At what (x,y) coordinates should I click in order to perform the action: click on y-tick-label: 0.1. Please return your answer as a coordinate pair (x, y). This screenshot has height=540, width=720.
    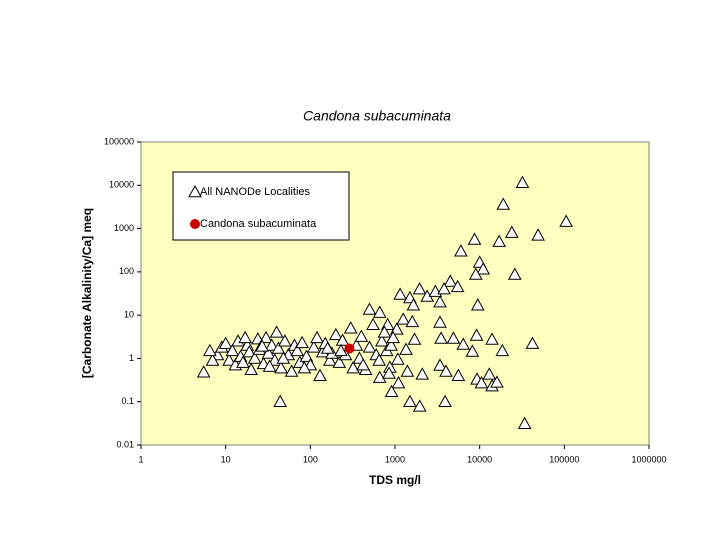
    Looking at the image, I should click on (127, 401).